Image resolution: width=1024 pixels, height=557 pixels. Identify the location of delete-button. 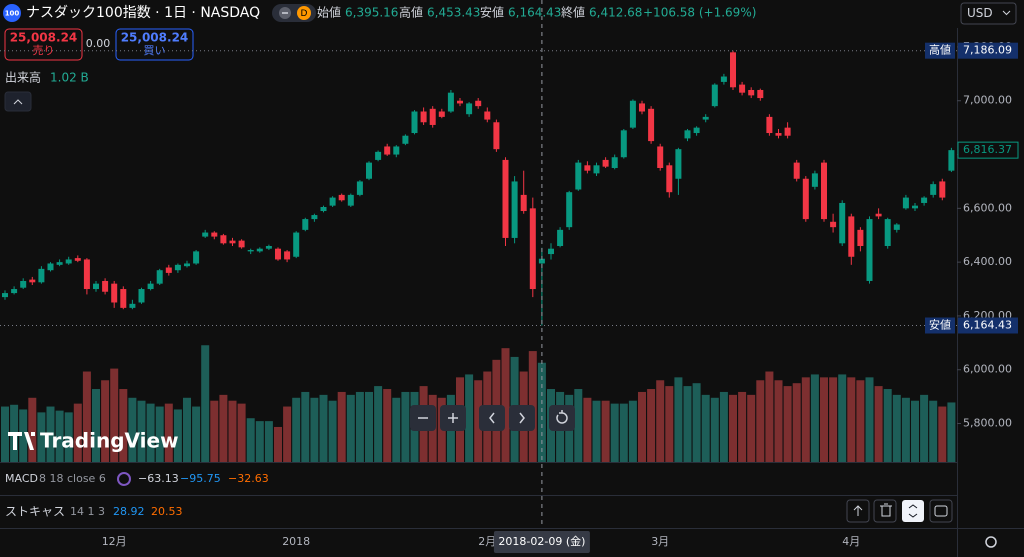
(885, 511).